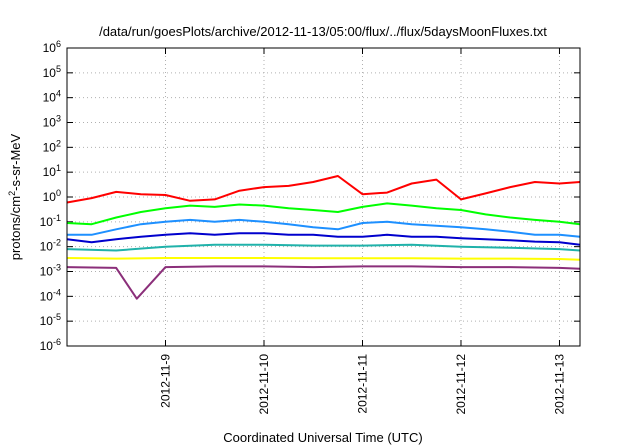  Describe the element at coordinates (322, 437) in the screenshot. I see `x-axis-label: Coordinated Universal Time (UTC)` at that location.